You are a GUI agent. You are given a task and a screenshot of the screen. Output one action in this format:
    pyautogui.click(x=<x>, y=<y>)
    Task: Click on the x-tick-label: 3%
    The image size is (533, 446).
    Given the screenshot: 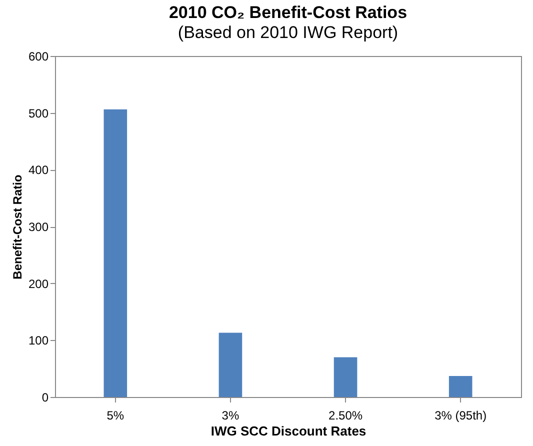 What is the action you would take?
    pyautogui.click(x=231, y=415)
    